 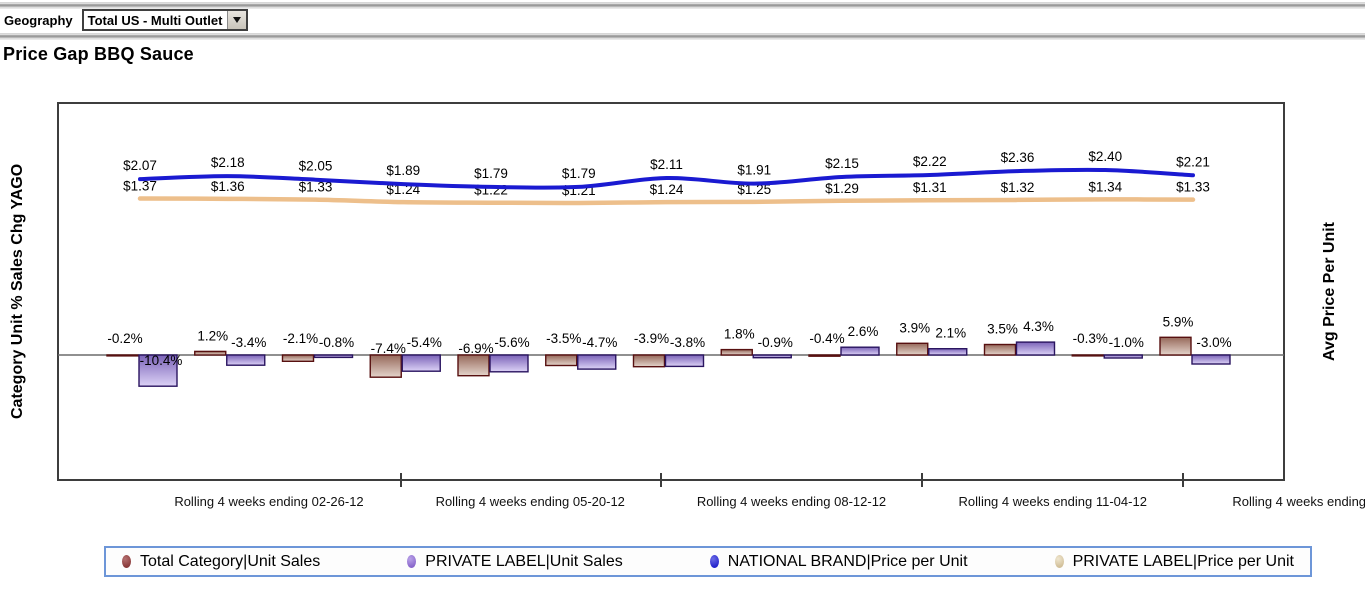 What do you see at coordinates (228, 162) in the screenshot?
I see `price-value-label: $2.18` at bounding box center [228, 162].